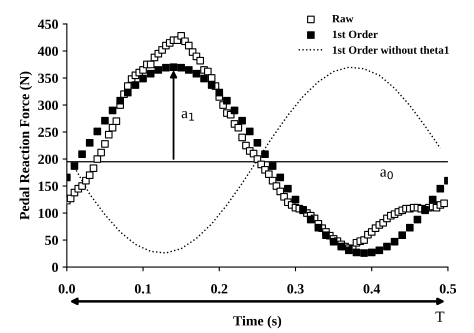  Describe the element at coordinates (48, 51) in the screenshot. I see `y-tick-label: 400` at that location.